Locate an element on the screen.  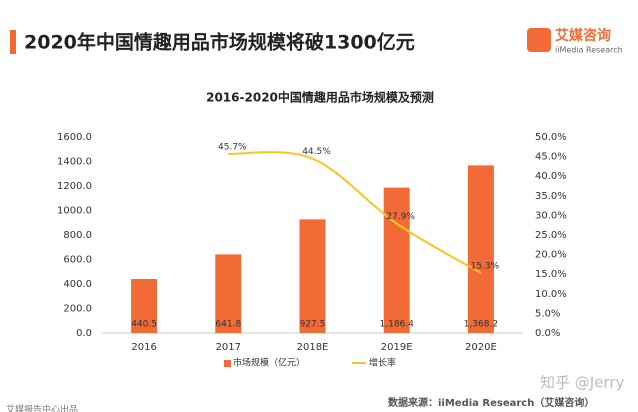
y2-tick-label: 45.0% is located at coordinates (551, 157).